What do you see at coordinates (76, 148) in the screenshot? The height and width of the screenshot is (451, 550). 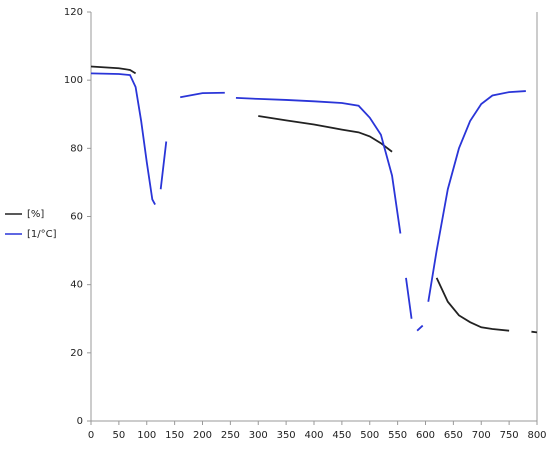 I see `y-tick-label: 80` at bounding box center [76, 148].